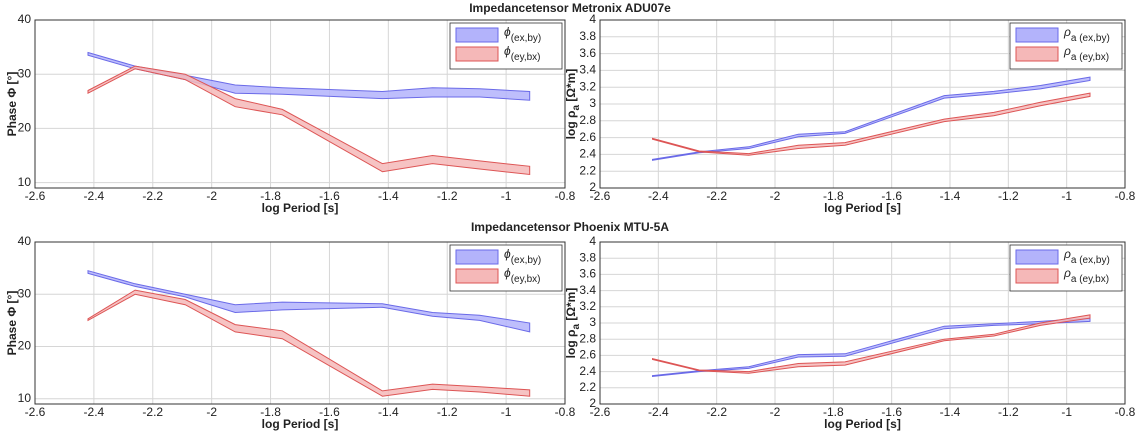 Image resolution: width=1141 pixels, height=439 pixels. Describe the element at coordinates (526, 57) in the screenshot. I see `legend-sub: (ey,bx)` at that location.